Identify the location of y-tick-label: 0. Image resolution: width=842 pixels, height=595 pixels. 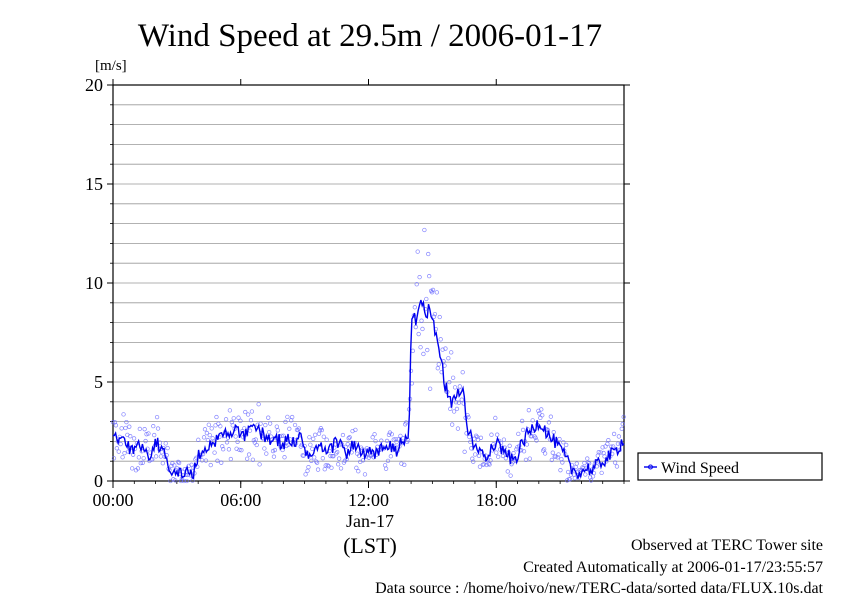
(98, 481).